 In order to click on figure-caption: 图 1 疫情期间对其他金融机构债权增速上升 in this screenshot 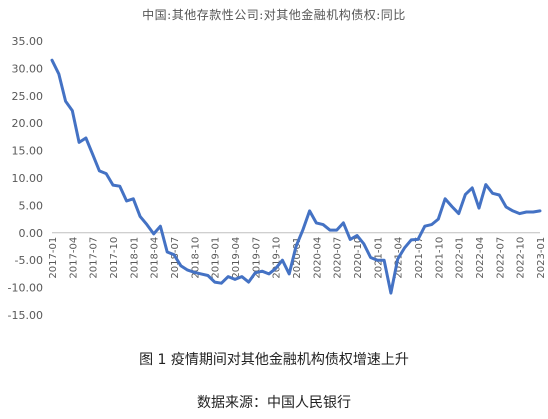, I will do `click(274, 360)`.